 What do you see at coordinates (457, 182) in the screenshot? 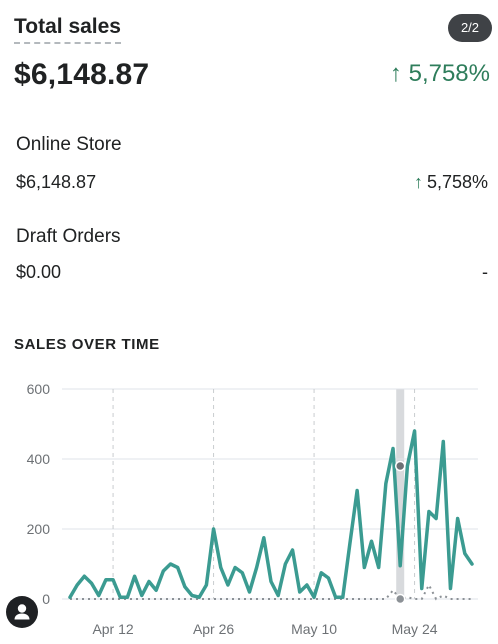
I see `online-store-change-value: 5,758%` at bounding box center [457, 182].